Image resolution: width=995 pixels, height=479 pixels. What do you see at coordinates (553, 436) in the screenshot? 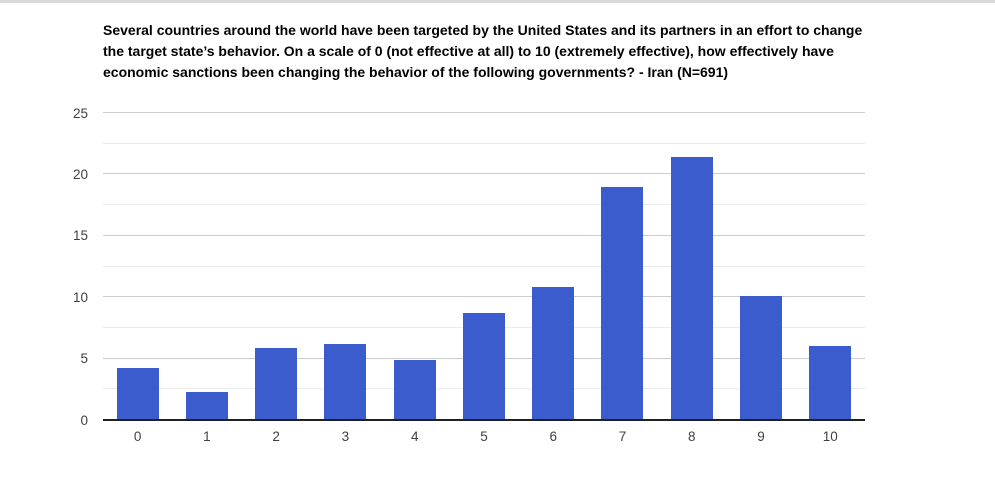
I see `x-tick-label: 6` at bounding box center [553, 436].